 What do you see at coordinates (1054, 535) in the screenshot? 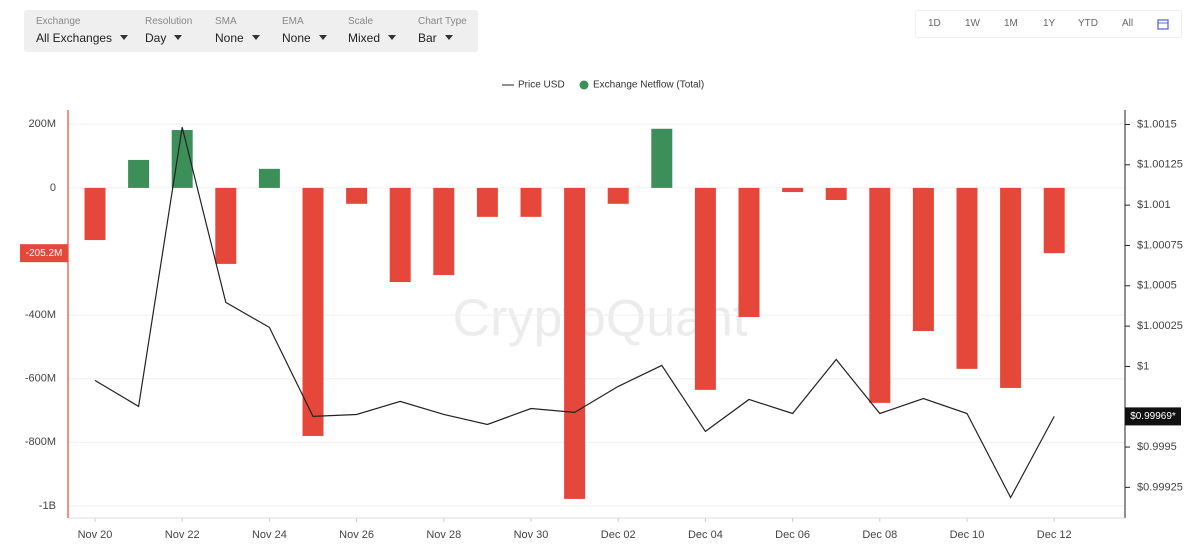
I see `x-tick-label: Dec 12` at bounding box center [1054, 535].